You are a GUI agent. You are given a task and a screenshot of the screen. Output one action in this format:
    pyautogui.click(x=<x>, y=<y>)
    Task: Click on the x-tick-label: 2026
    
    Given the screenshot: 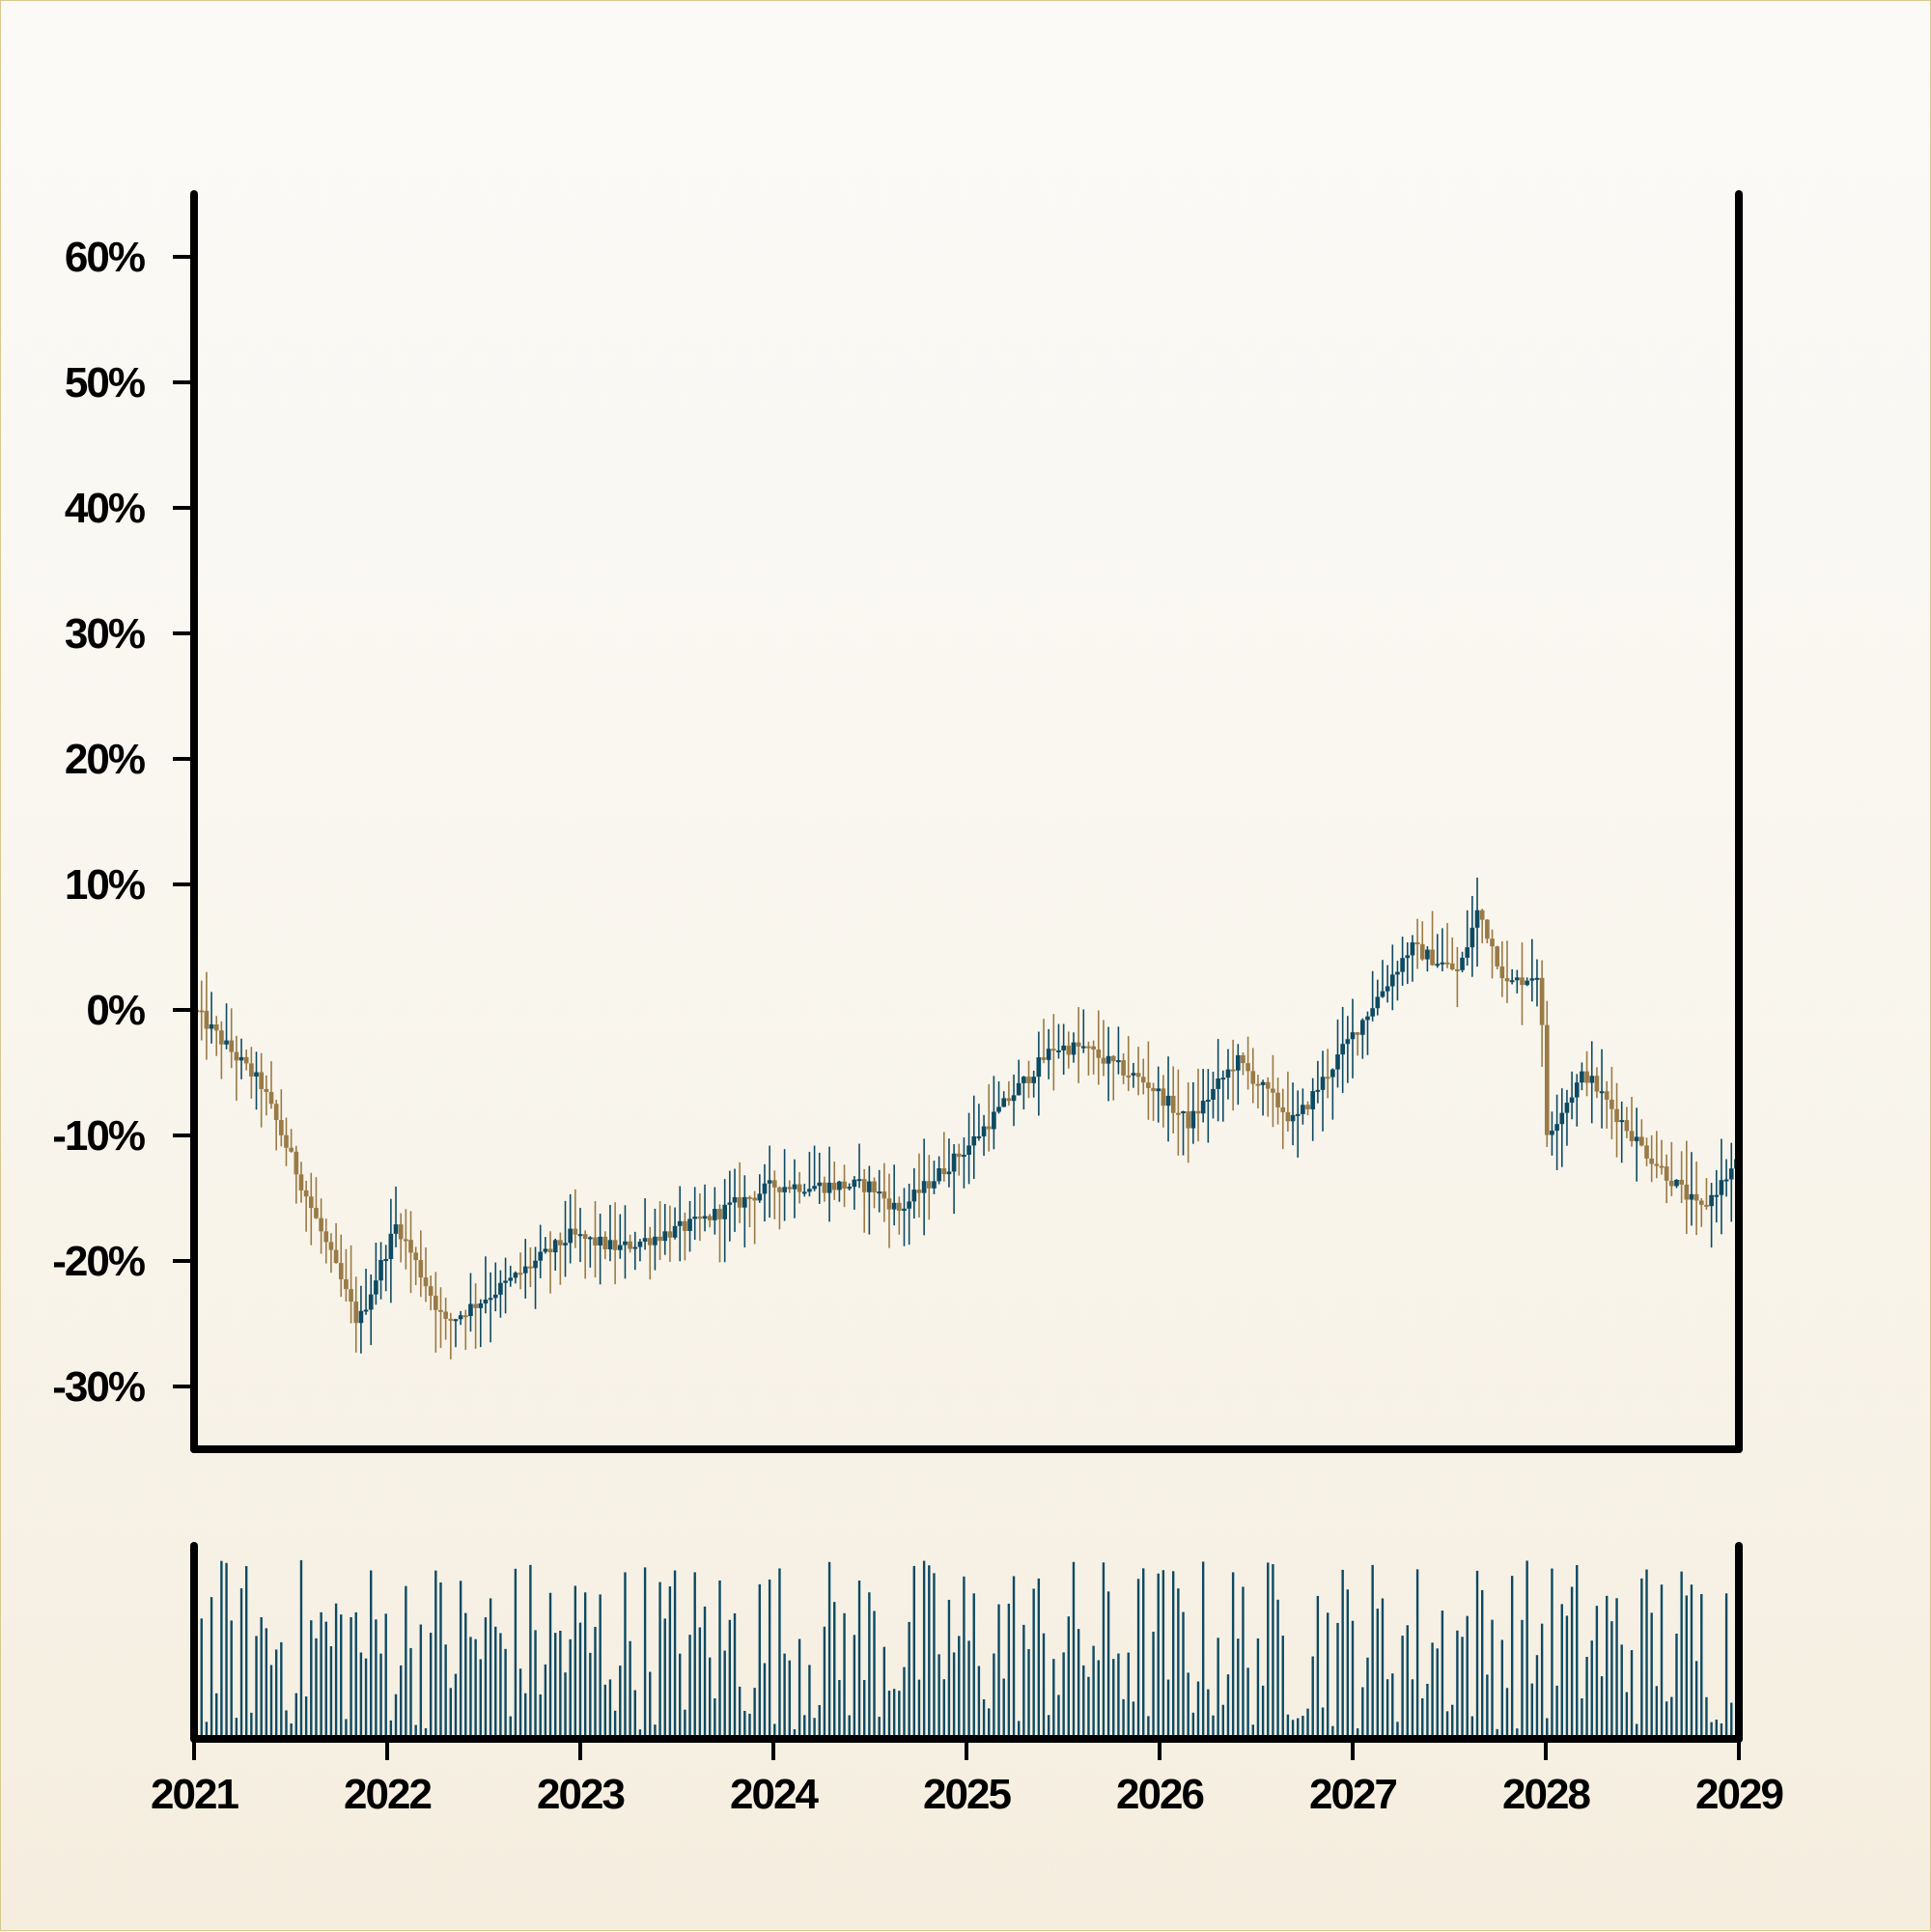 What is the action you would take?
    pyautogui.click(x=1159, y=1795)
    